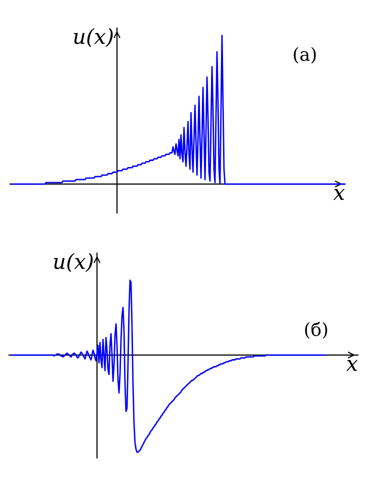  I want to click on annotation: (а), so click(305, 55).